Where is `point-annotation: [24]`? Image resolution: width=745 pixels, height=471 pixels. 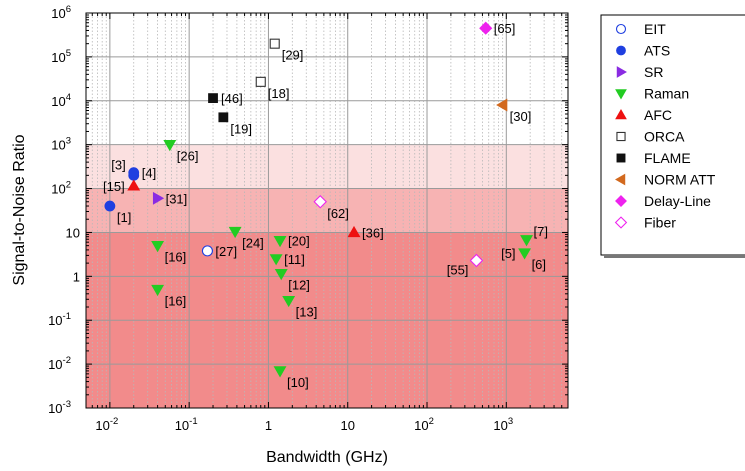 point-annotation: [24] is located at coordinates (253, 243).